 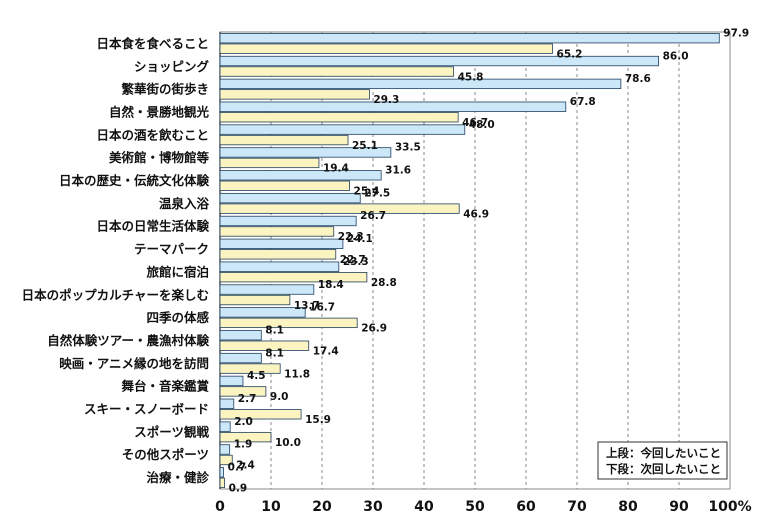 What do you see at coordinates (152, 226) in the screenshot?
I see `category-label: 日本の日常生活体験` at bounding box center [152, 226].